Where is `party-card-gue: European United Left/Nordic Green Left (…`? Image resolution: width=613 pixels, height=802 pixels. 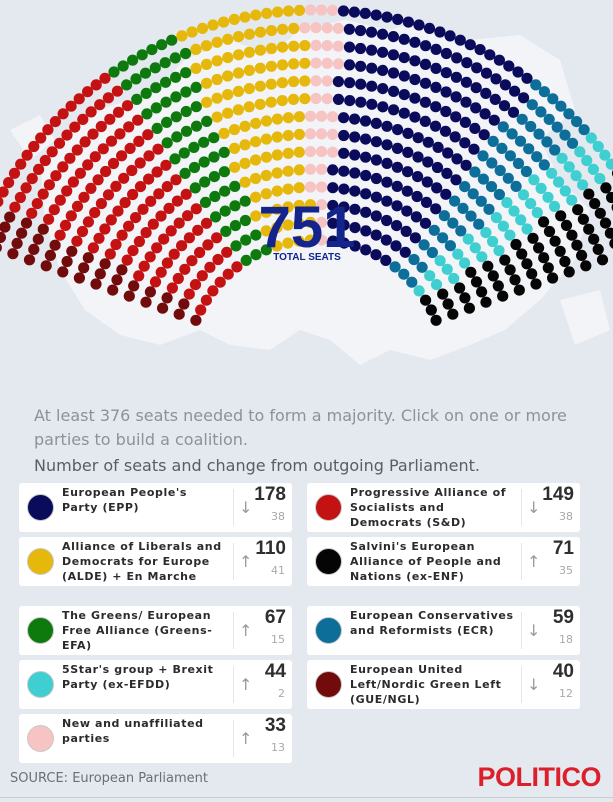 party-card-gue: European United Left/Nordic Green Left (… is located at coordinates (443, 684).